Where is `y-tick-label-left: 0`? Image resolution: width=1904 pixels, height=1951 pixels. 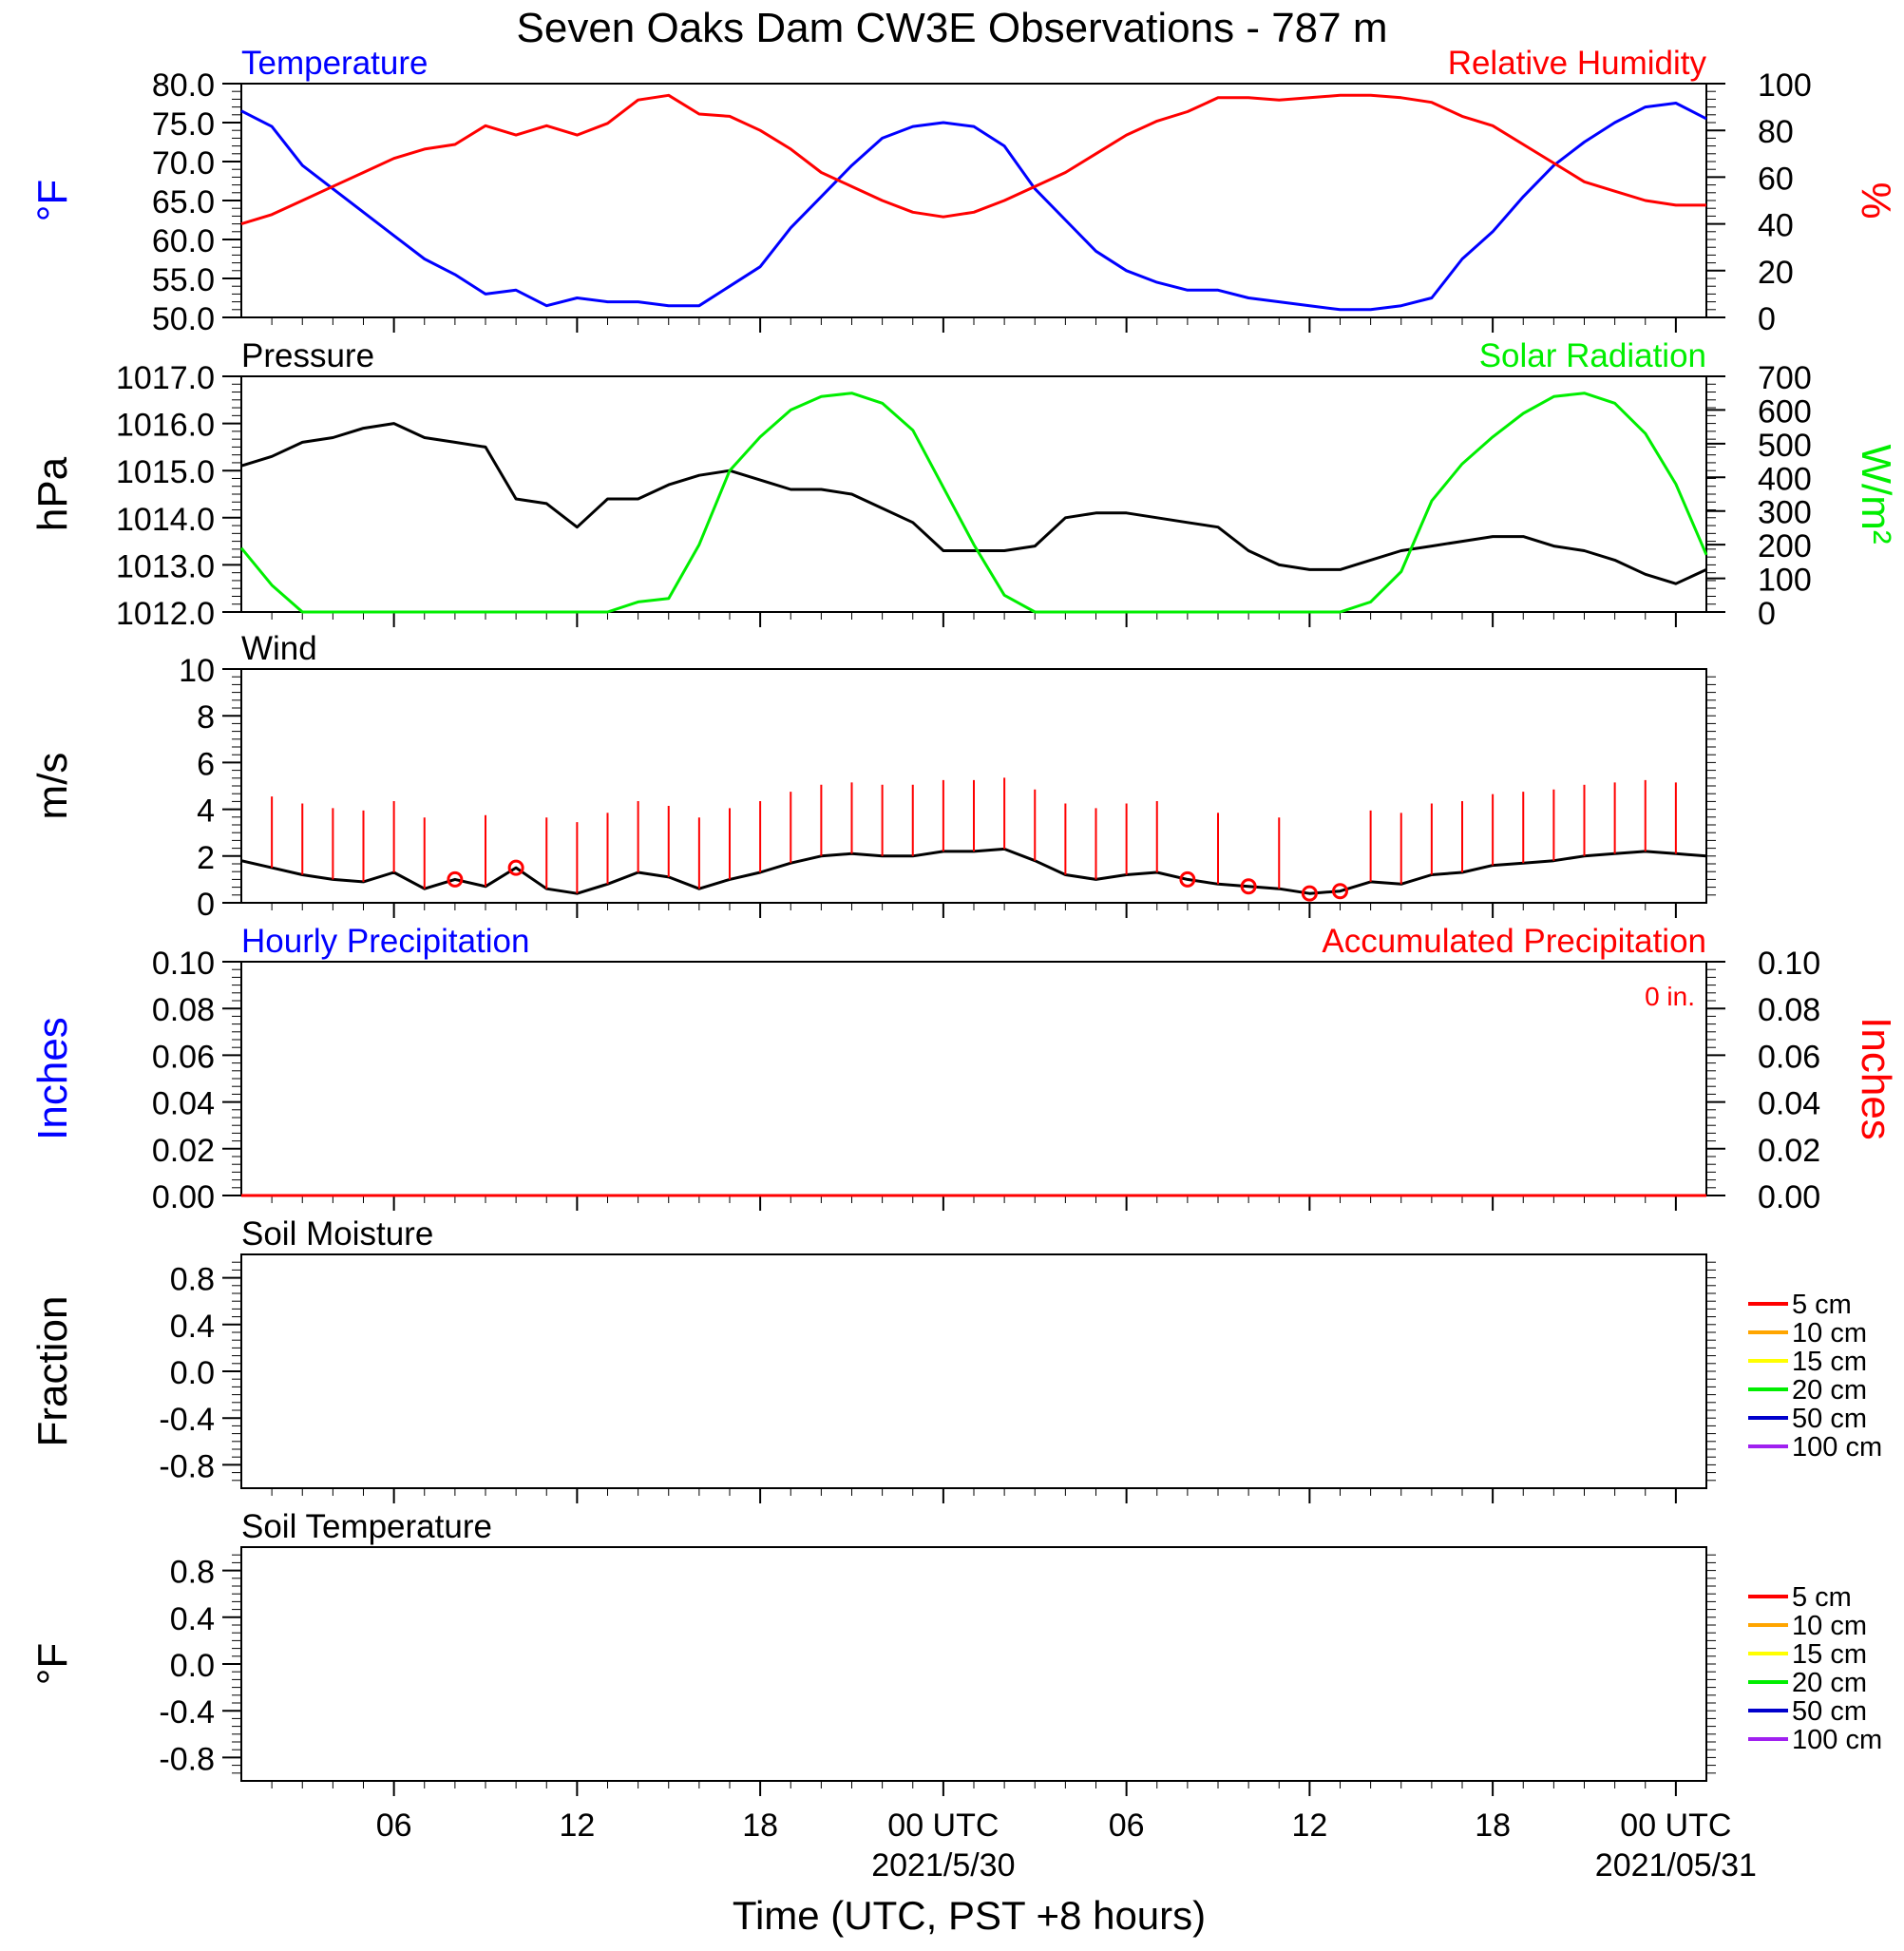
y-tick-label-left: 0 is located at coordinates (206, 905).